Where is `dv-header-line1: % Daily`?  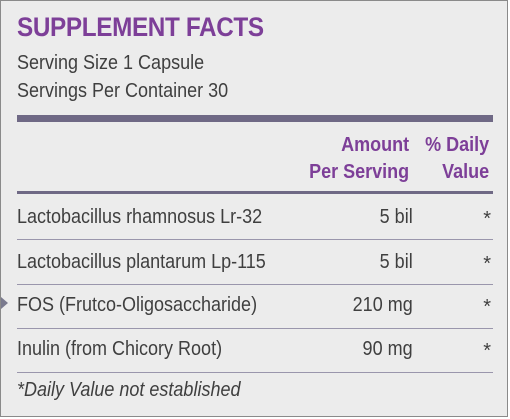 dv-header-line1: % Daily is located at coordinates (456, 145).